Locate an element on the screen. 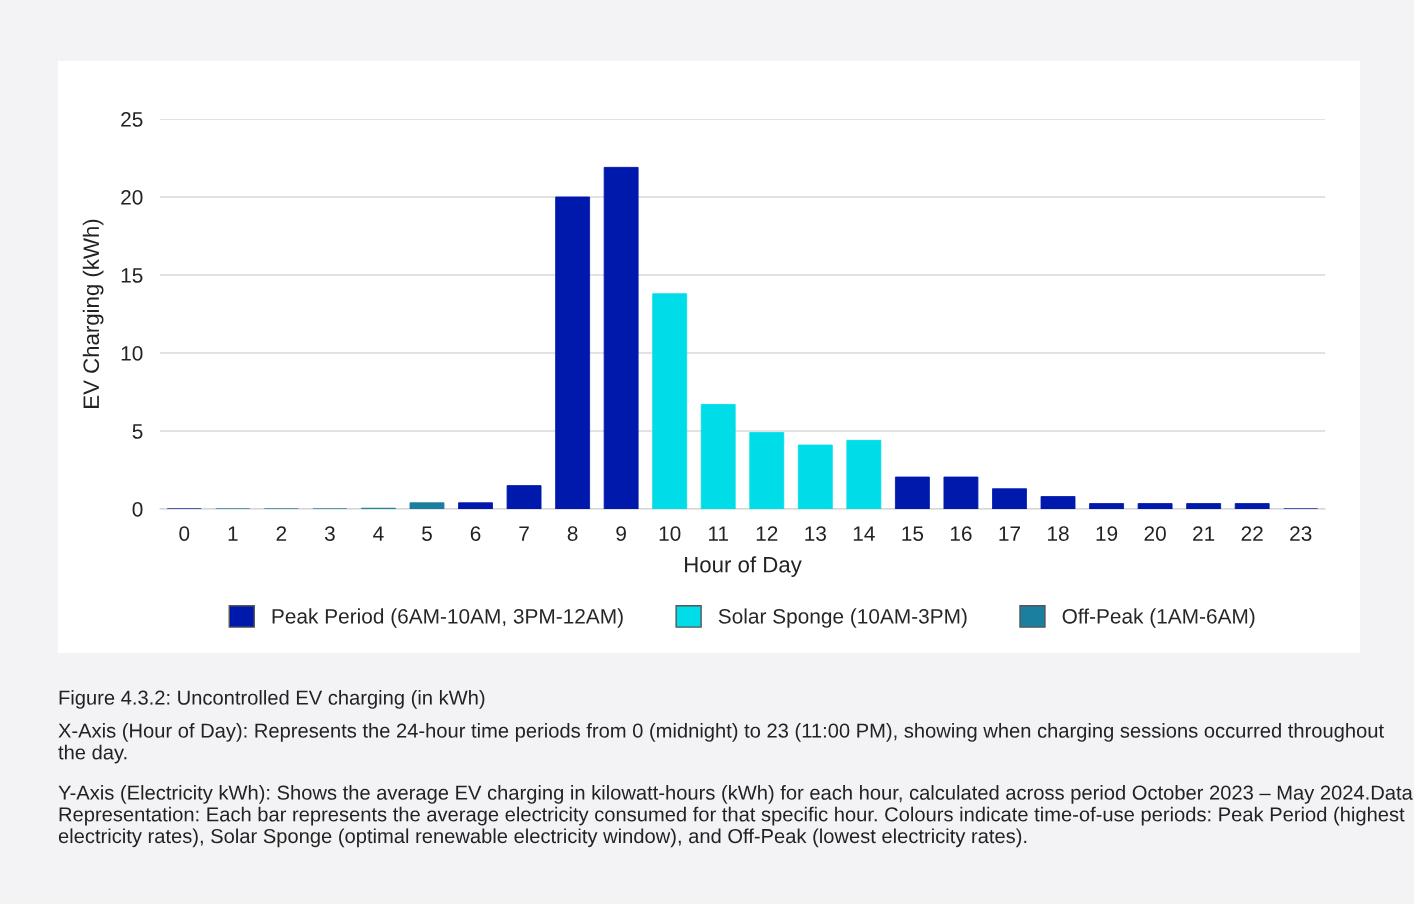  x-tick-label: 23 is located at coordinates (1301, 533).